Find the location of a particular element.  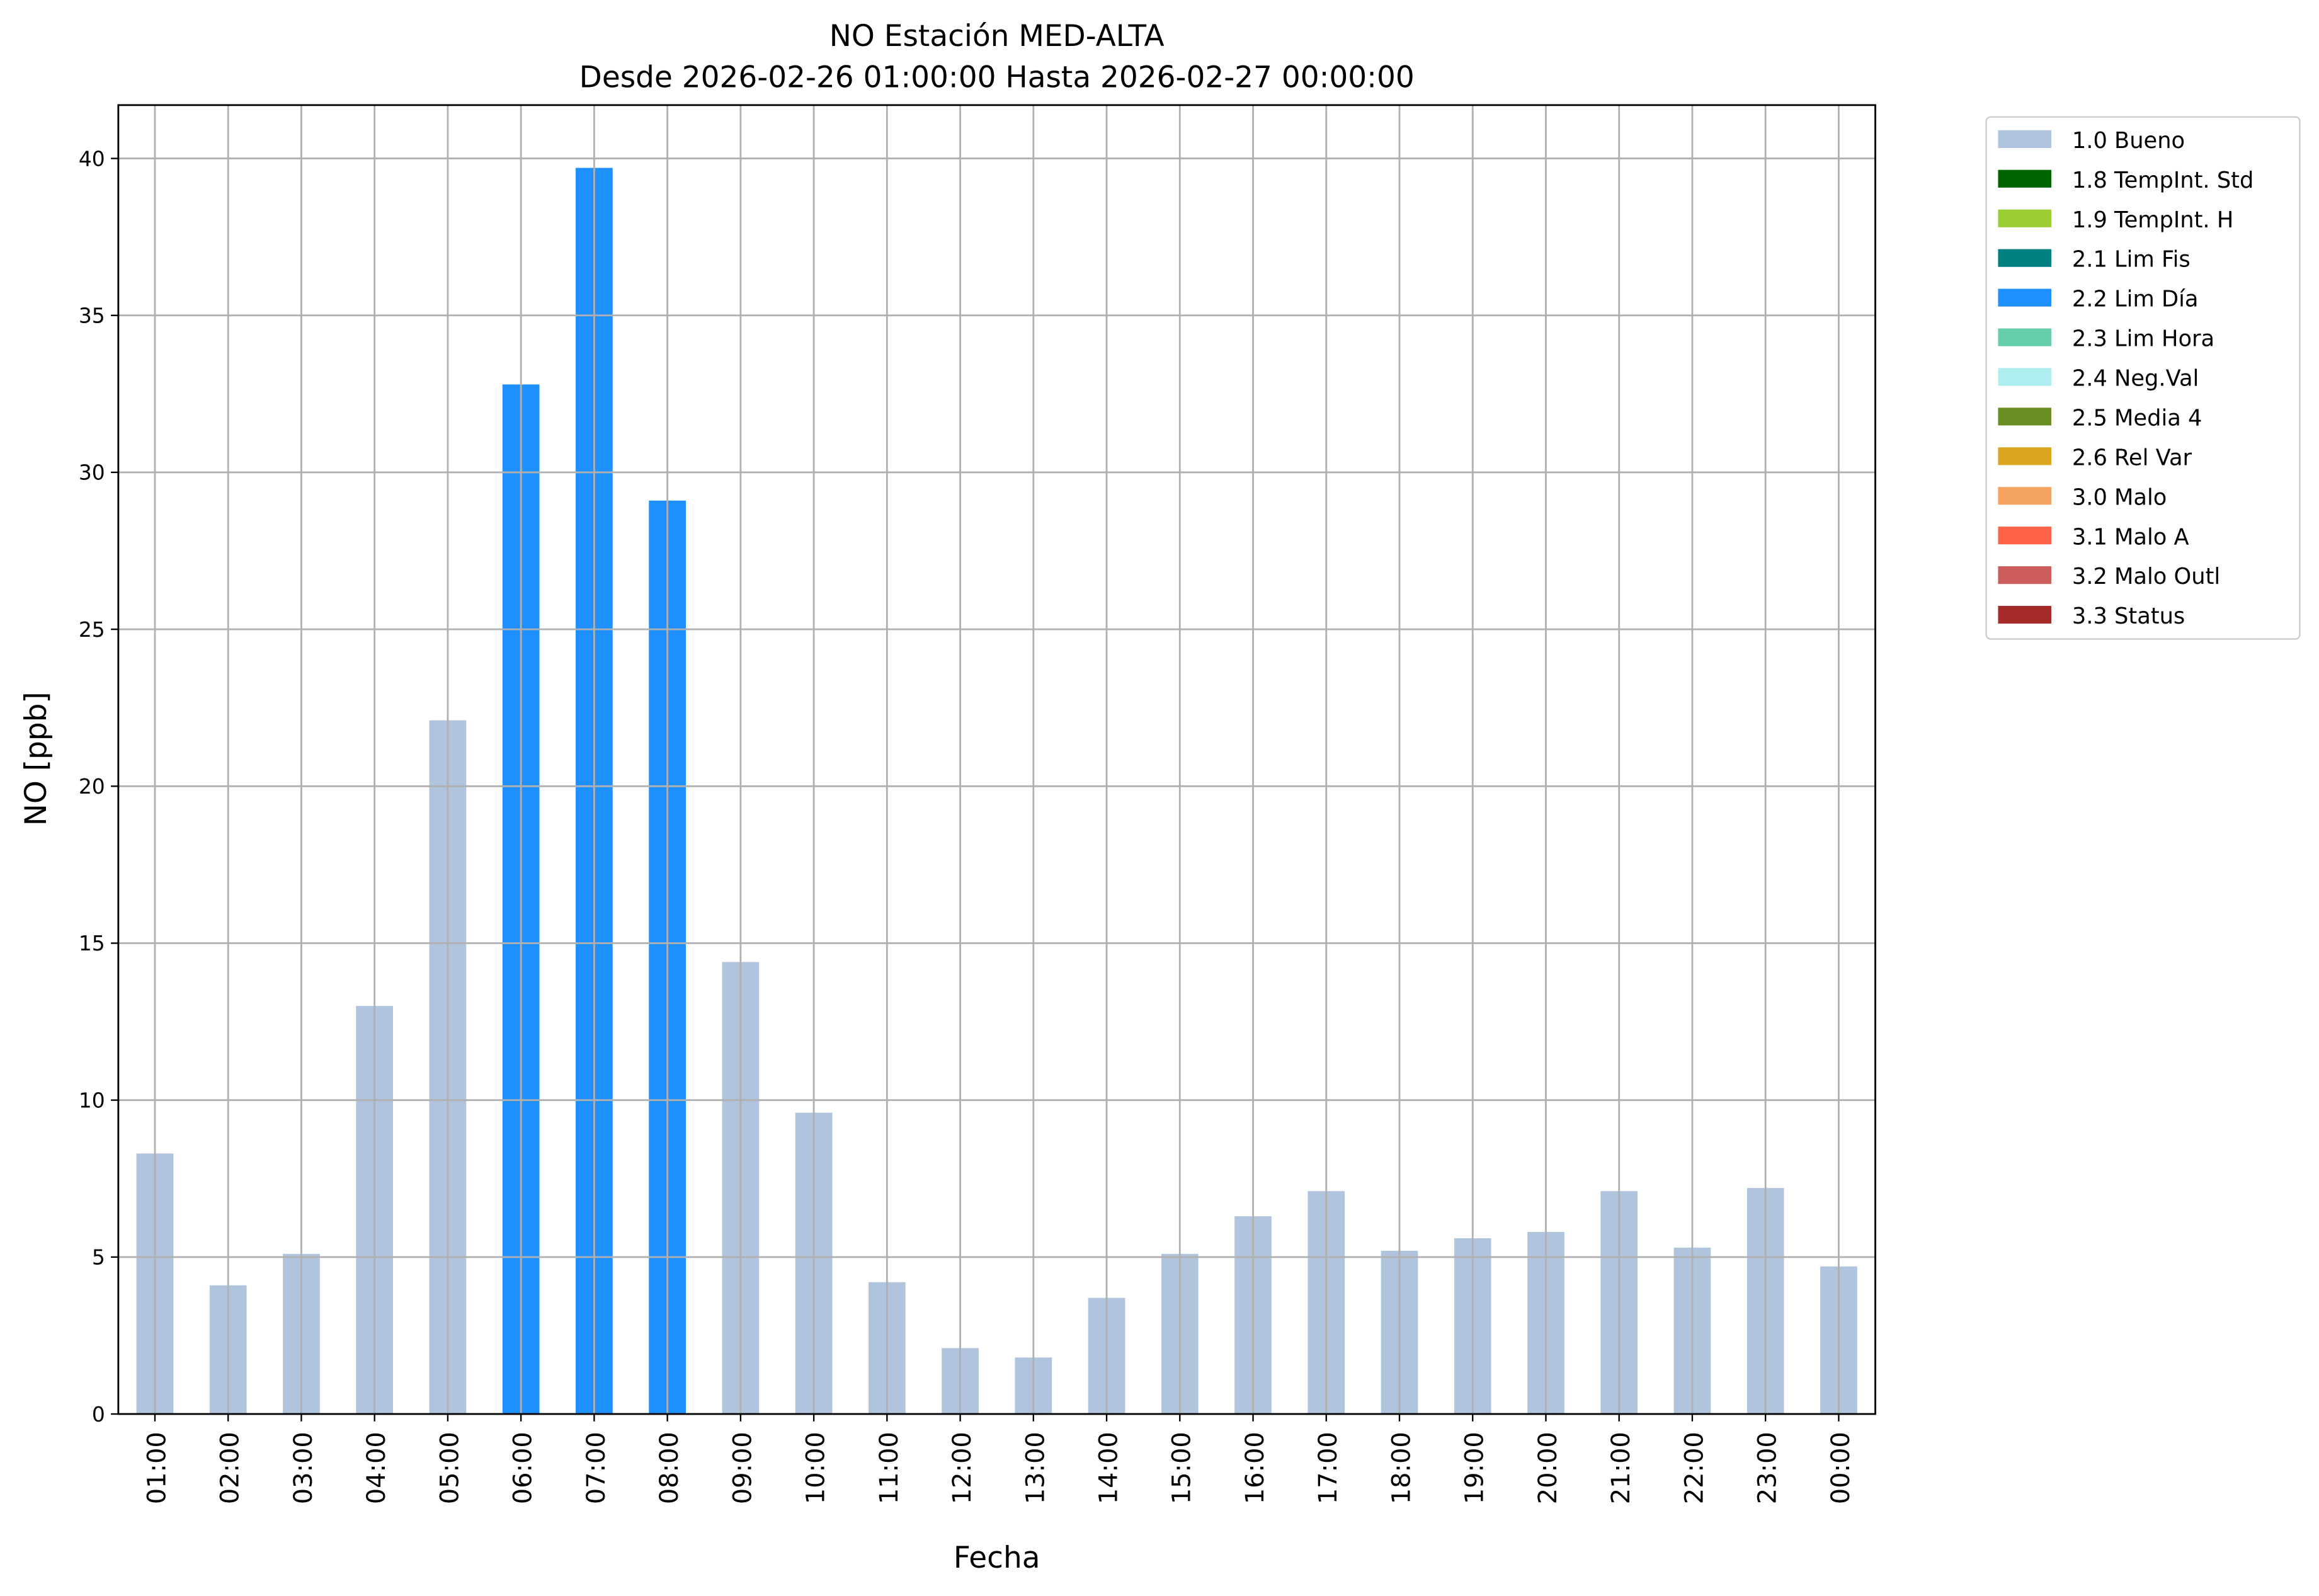

legend-label: 2.4 Neg.Val is located at coordinates (2135, 379).